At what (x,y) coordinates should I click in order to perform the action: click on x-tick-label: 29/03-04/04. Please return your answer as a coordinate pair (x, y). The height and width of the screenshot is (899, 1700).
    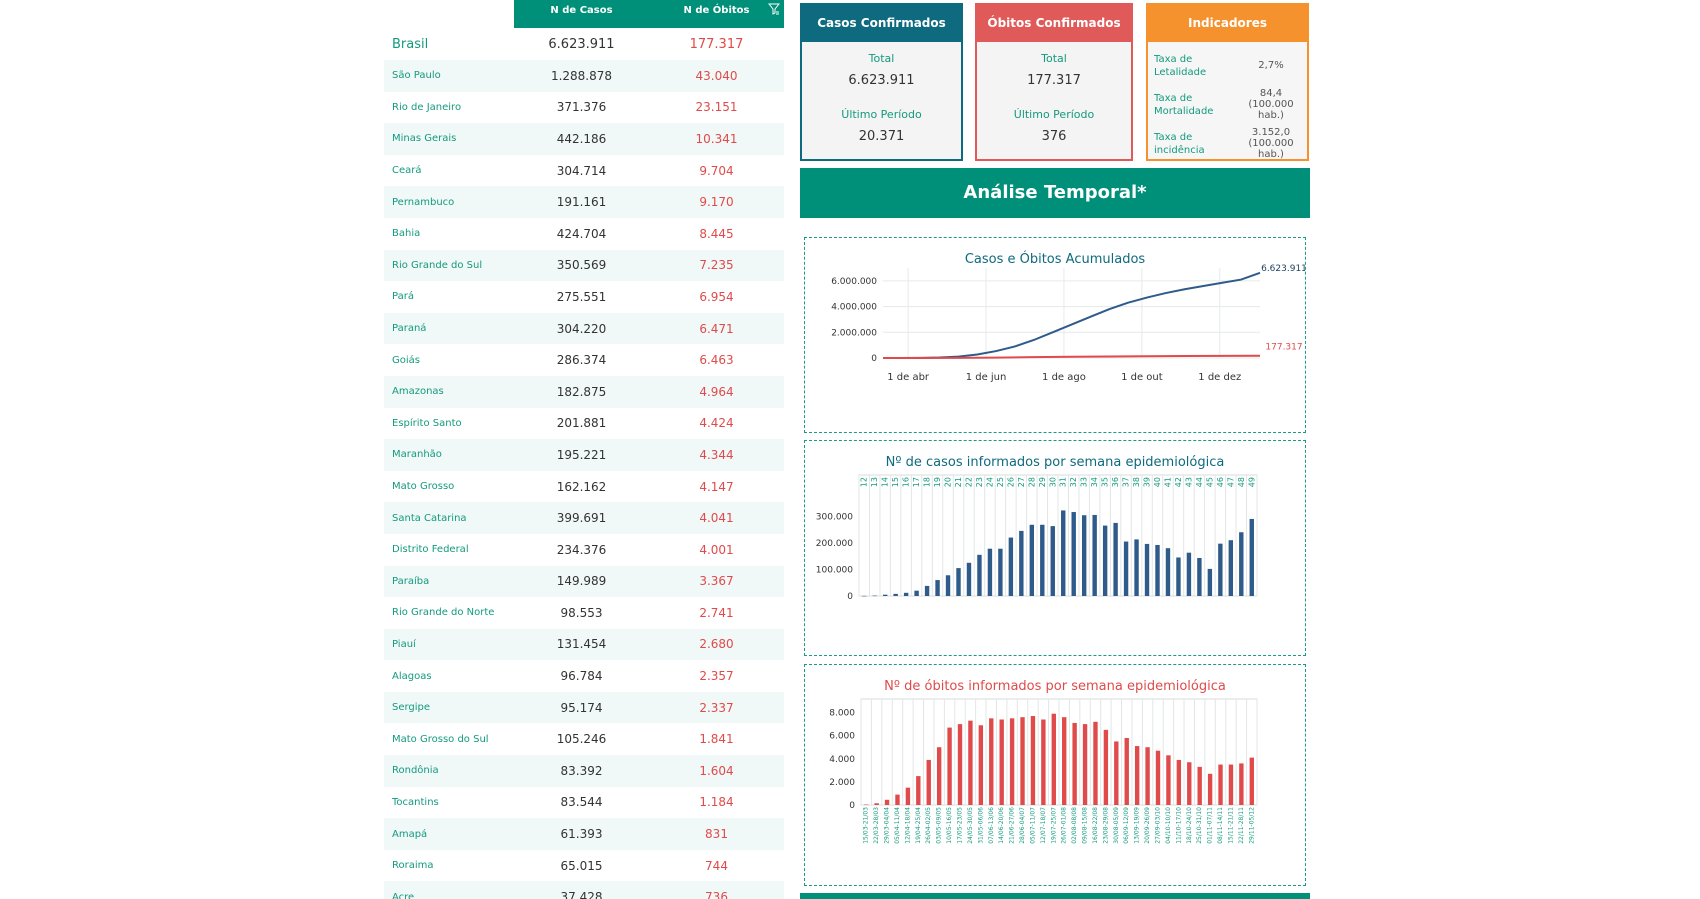
    Looking at the image, I should click on (887, 825).